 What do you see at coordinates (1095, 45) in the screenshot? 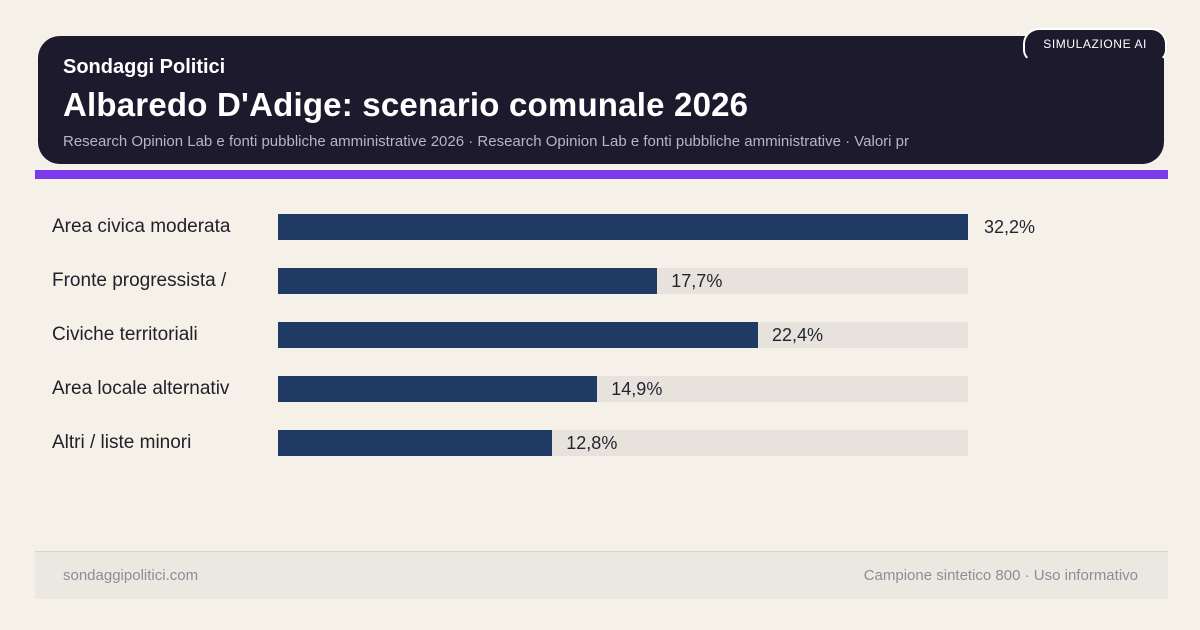
I see `simulation-badge: SIMULAZIONE AI` at bounding box center [1095, 45].